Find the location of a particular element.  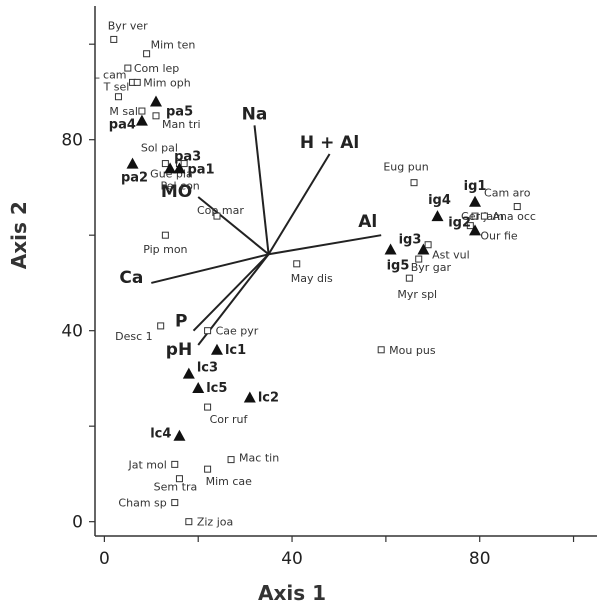

species-label: Pip mon is located at coordinates (165, 249).